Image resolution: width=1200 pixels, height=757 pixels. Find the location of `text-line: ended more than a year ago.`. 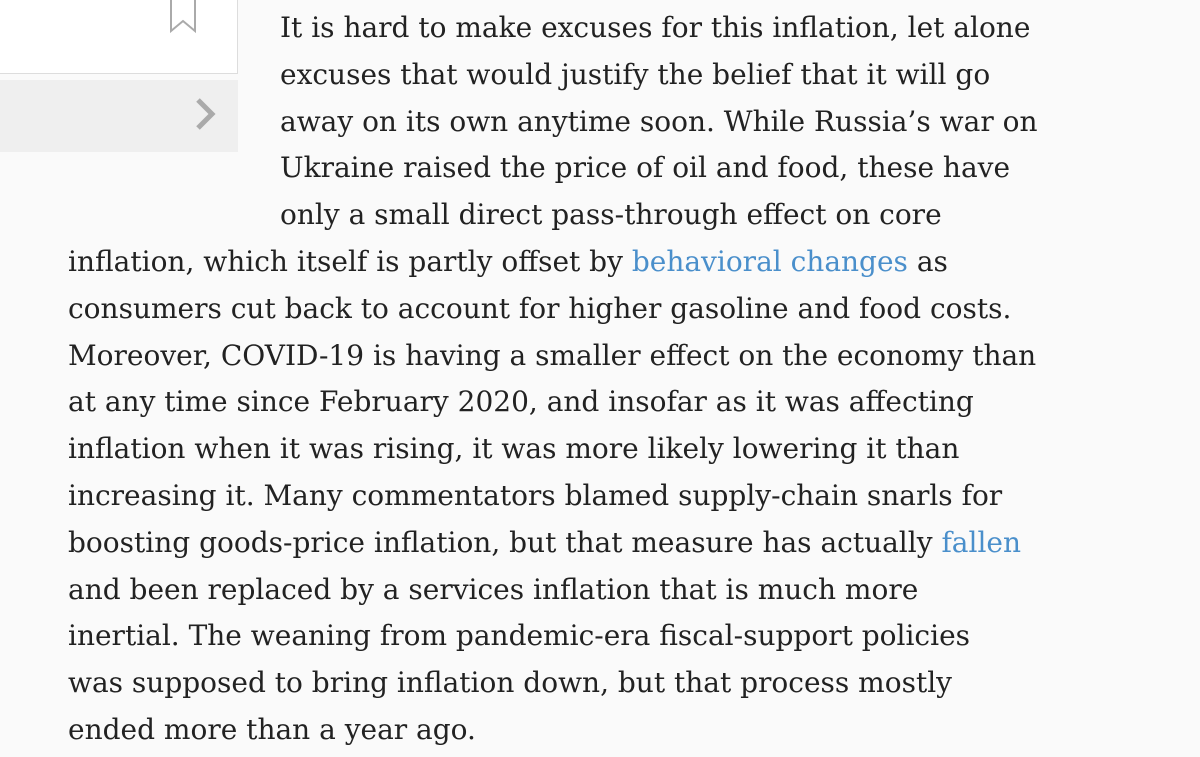

text-line: ended more than a year ago. is located at coordinates (272, 729).